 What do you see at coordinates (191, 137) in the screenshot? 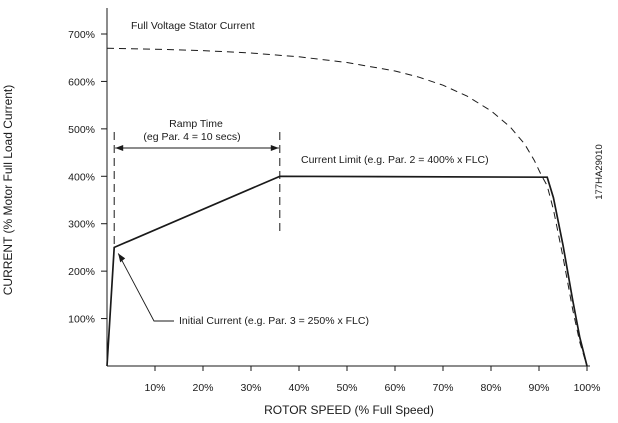
I see `ramp-time-detail: (eg Par. 4 = 10 secs)` at bounding box center [191, 137].